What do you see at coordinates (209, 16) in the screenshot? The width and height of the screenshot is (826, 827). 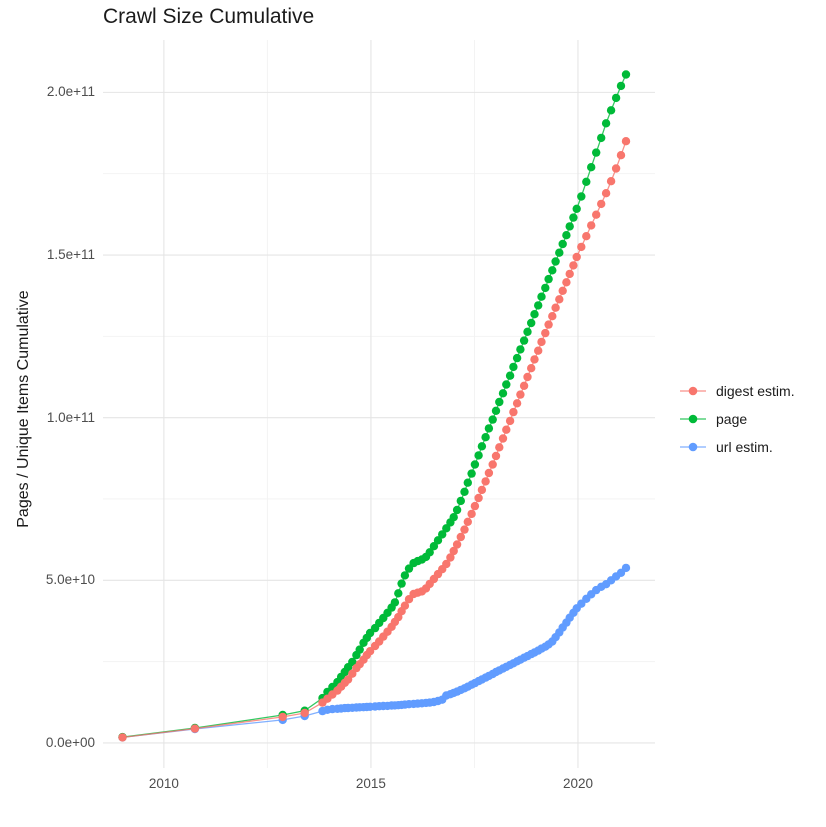 I see `chart-title: Crawl Size Cumulative` at bounding box center [209, 16].